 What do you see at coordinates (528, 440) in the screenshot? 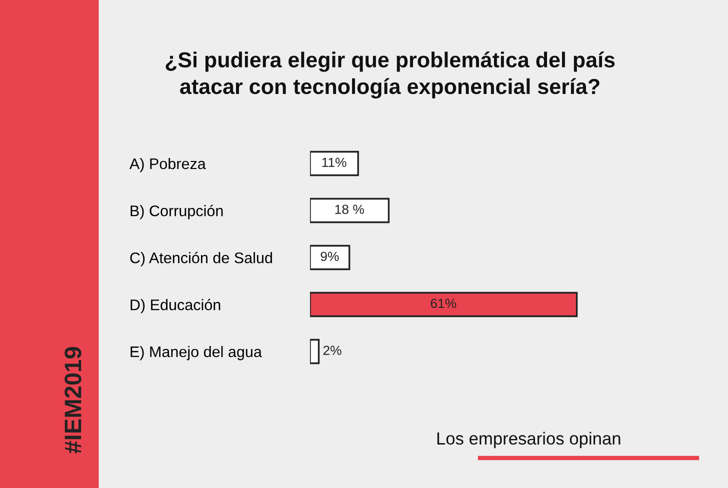
I see `text: Los empresarios opinan` at bounding box center [528, 440].